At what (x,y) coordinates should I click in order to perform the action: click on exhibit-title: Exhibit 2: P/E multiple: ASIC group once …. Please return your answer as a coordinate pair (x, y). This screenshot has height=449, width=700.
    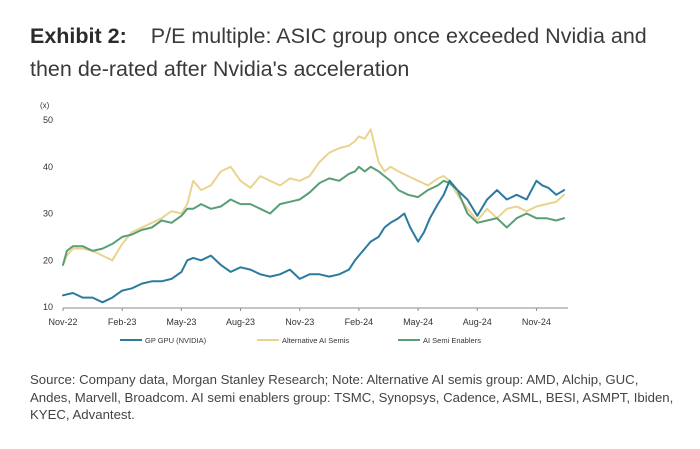
    Looking at the image, I should click on (360, 53).